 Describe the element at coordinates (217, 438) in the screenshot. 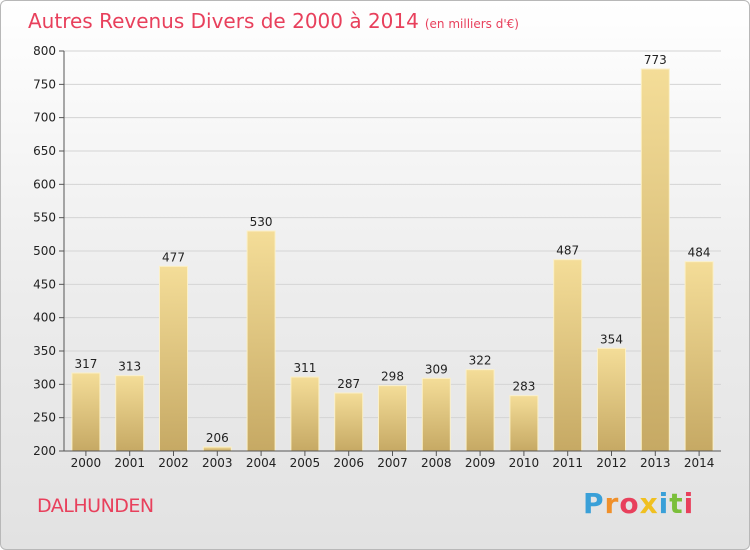

I see `bar-value-label: 206` at that location.